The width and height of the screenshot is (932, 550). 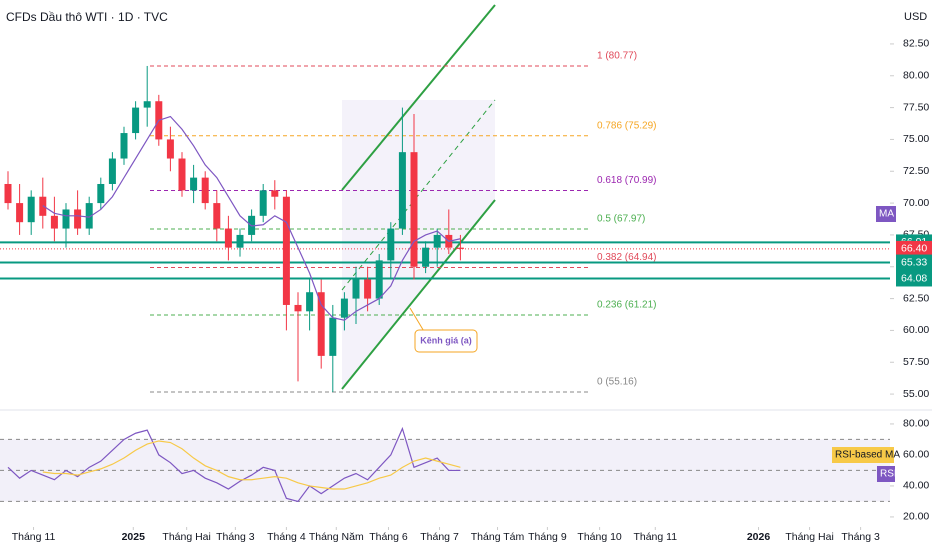 I want to click on ma-tag, so click(x=886, y=214).